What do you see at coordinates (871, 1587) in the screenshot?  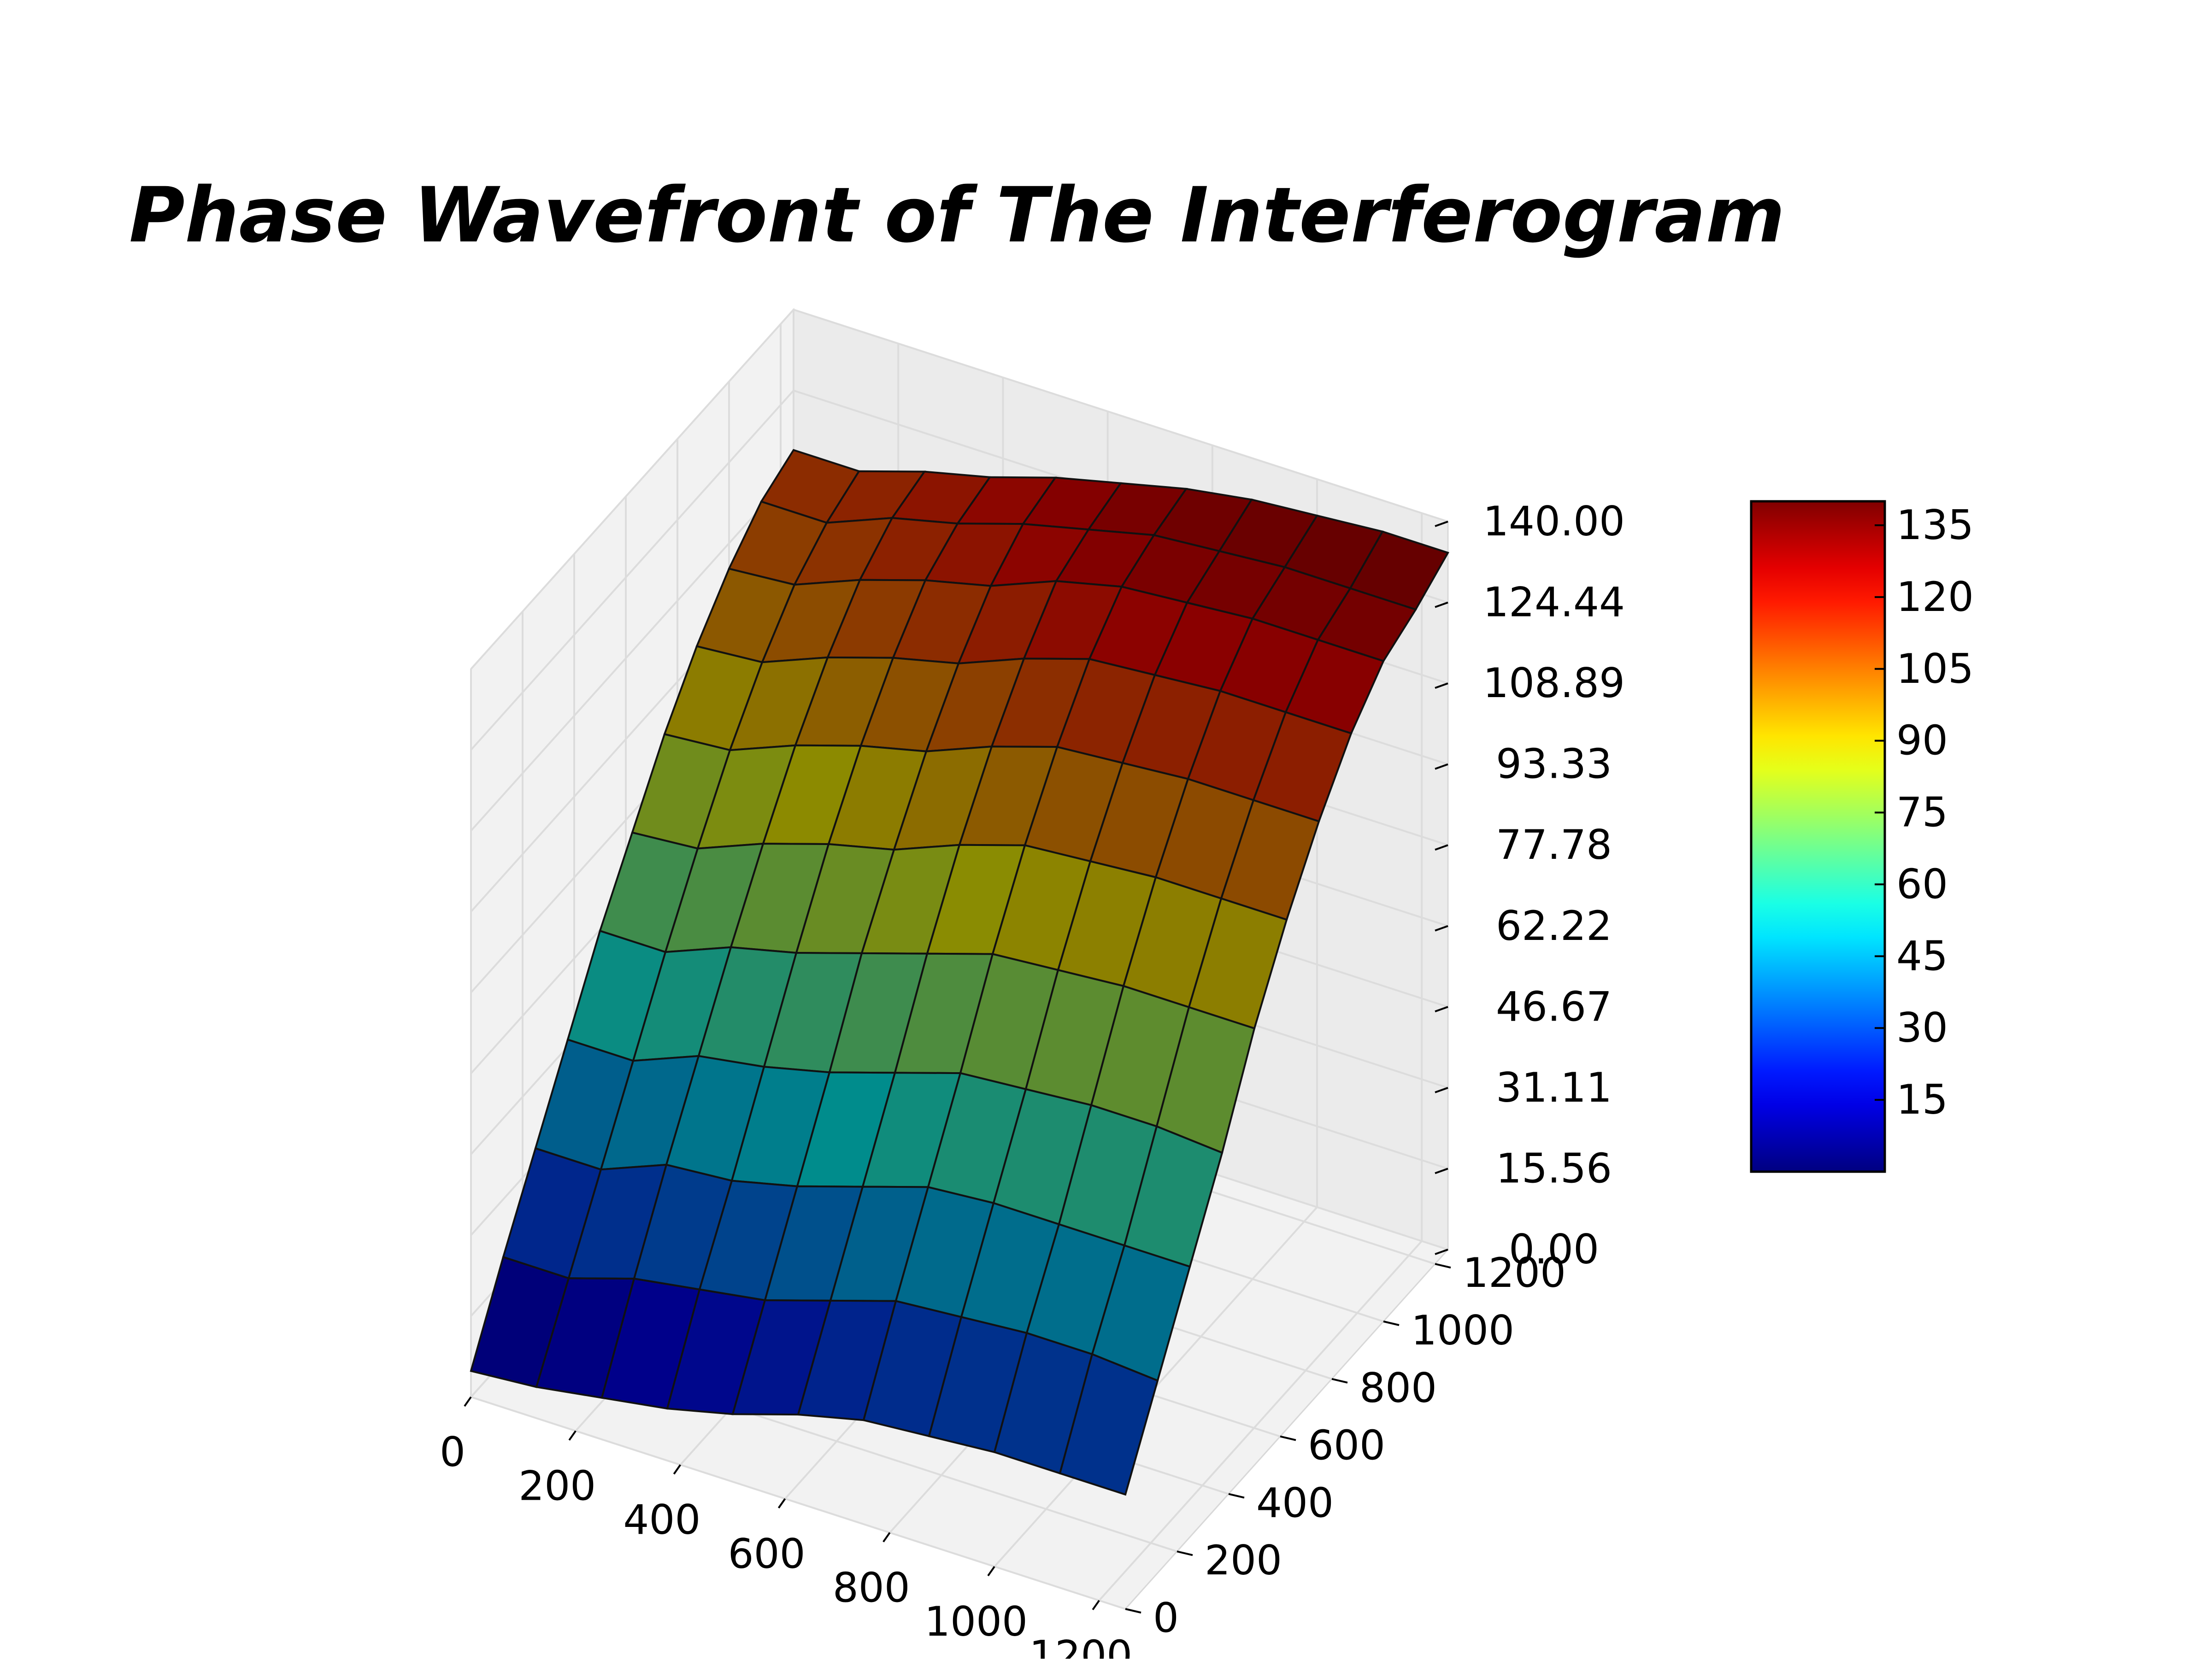 I see `x-tick-label: 800` at bounding box center [871, 1587].